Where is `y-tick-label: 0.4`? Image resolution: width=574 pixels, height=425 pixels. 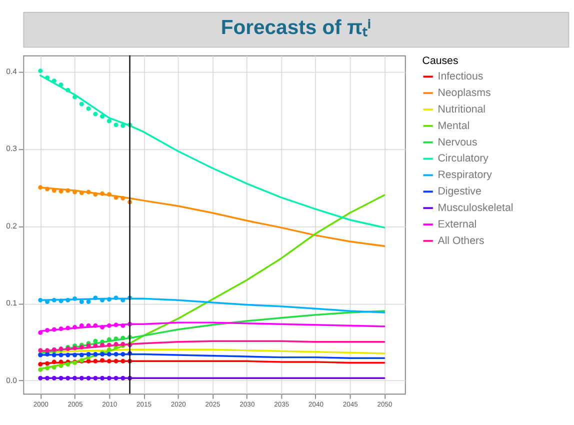
y-tick-label: 0.4 is located at coordinates (12, 71).